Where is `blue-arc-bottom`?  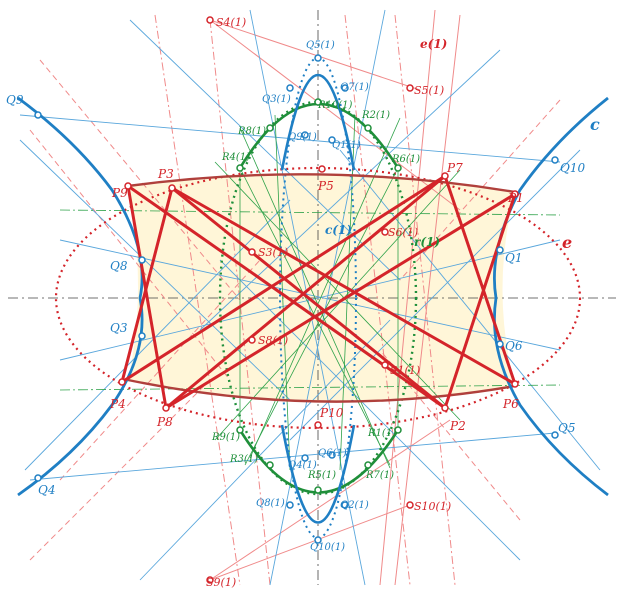 blue-arc-bottom is located at coordinates (318, 474).